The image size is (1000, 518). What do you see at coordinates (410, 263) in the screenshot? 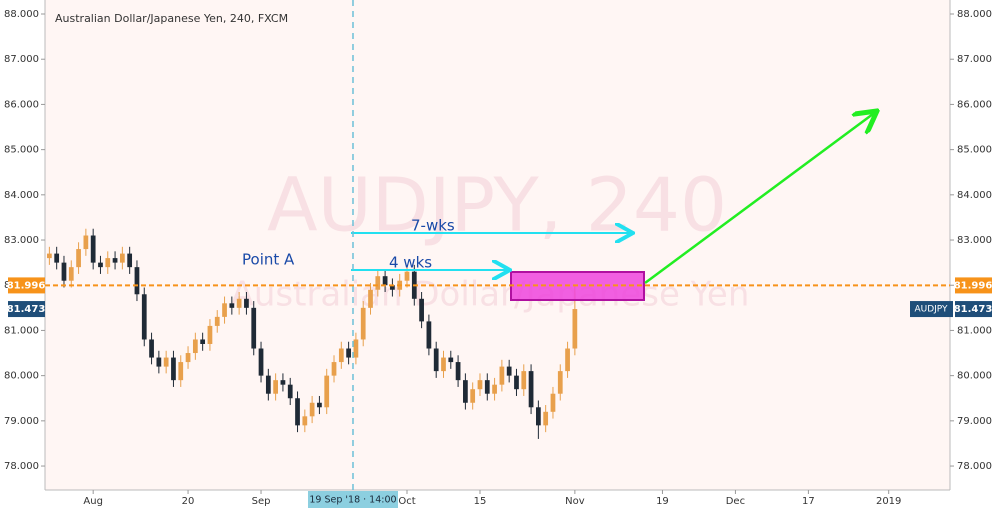
I see `annotation: 4 wks` at bounding box center [410, 263].